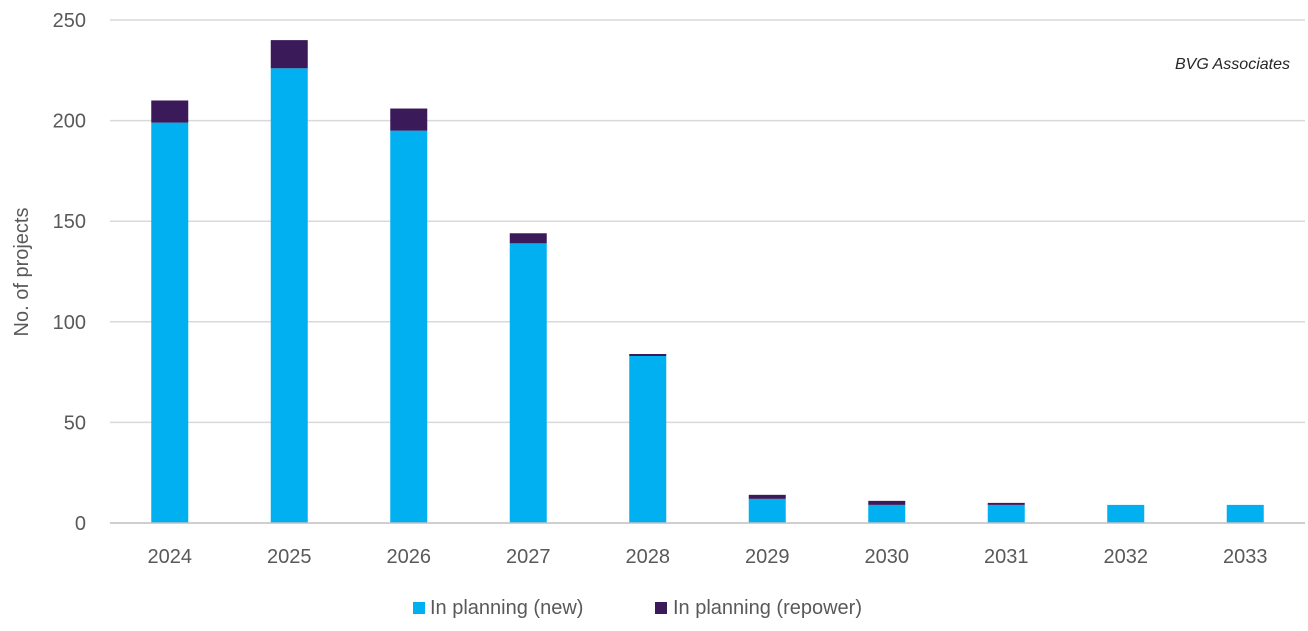 This screenshot has height=631, width=1308. Describe the element at coordinates (69, 323) in the screenshot. I see `y-tick-label: 100` at that location.